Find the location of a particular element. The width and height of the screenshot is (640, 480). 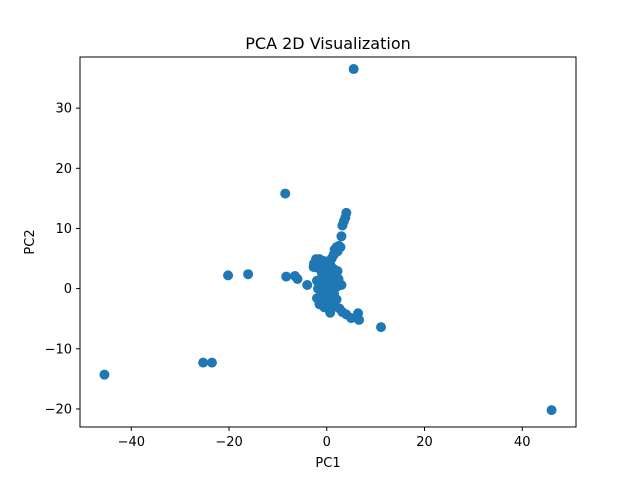

y-tick-label: −10 is located at coordinates (58, 349).